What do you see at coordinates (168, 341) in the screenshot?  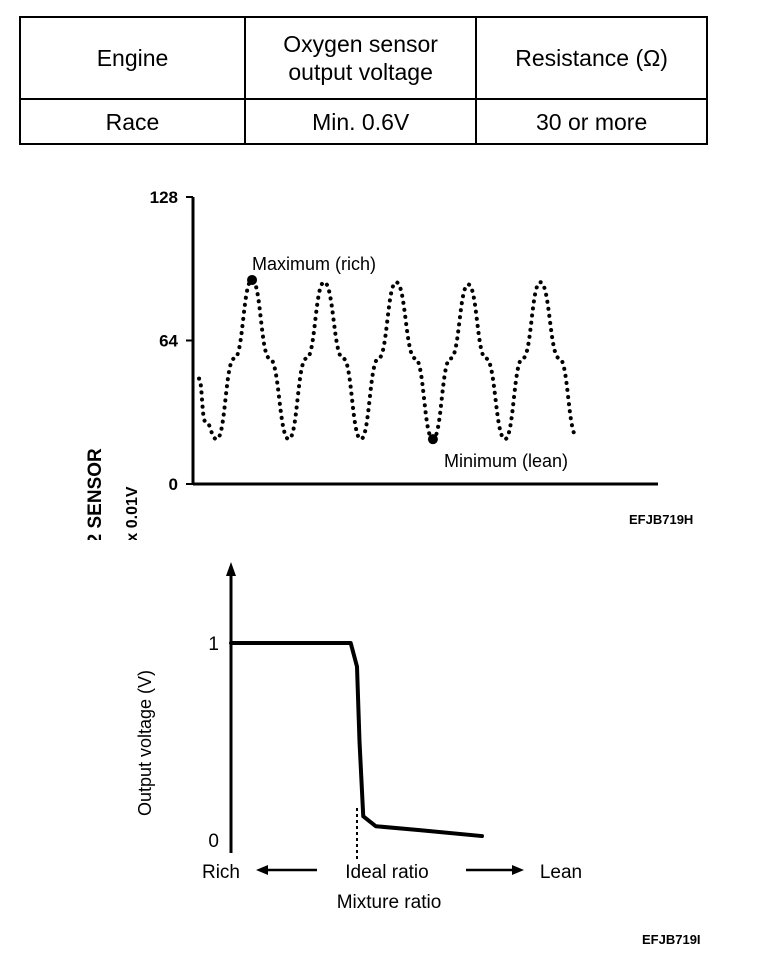 I see `y-tick-label: 64` at bounding box center [168, 341].